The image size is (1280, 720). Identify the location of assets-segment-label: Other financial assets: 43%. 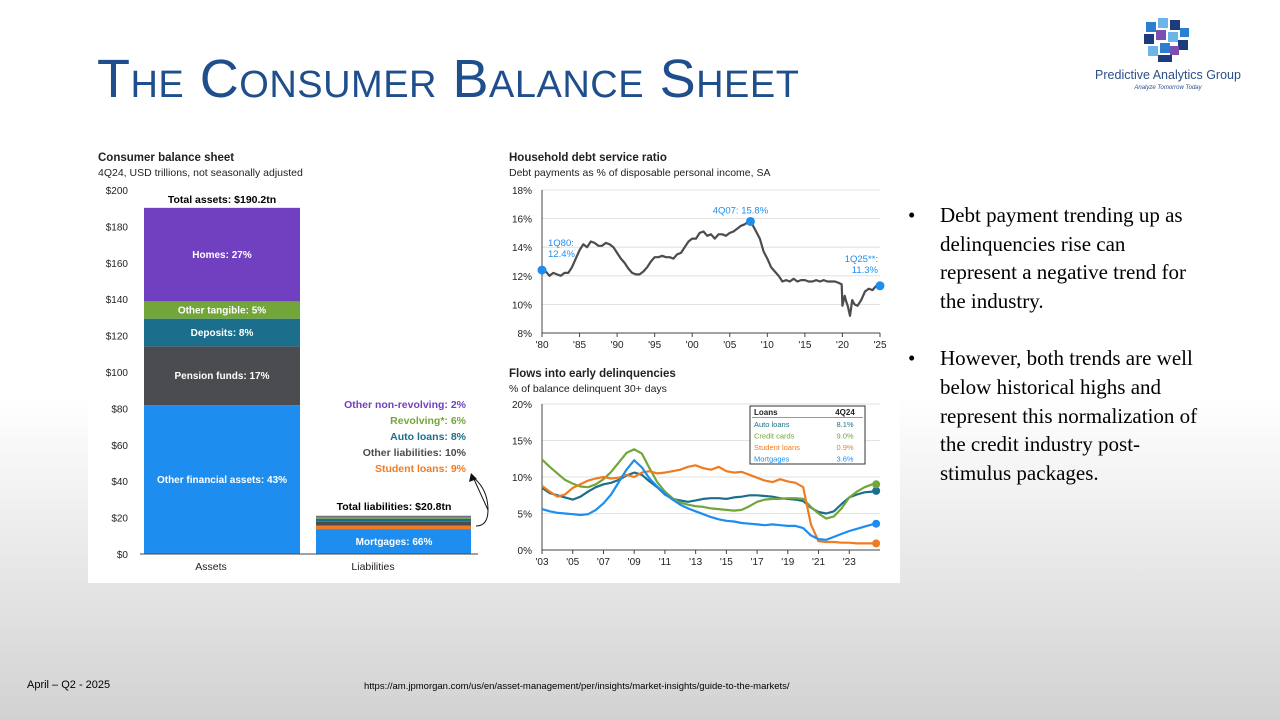
(222, 480).